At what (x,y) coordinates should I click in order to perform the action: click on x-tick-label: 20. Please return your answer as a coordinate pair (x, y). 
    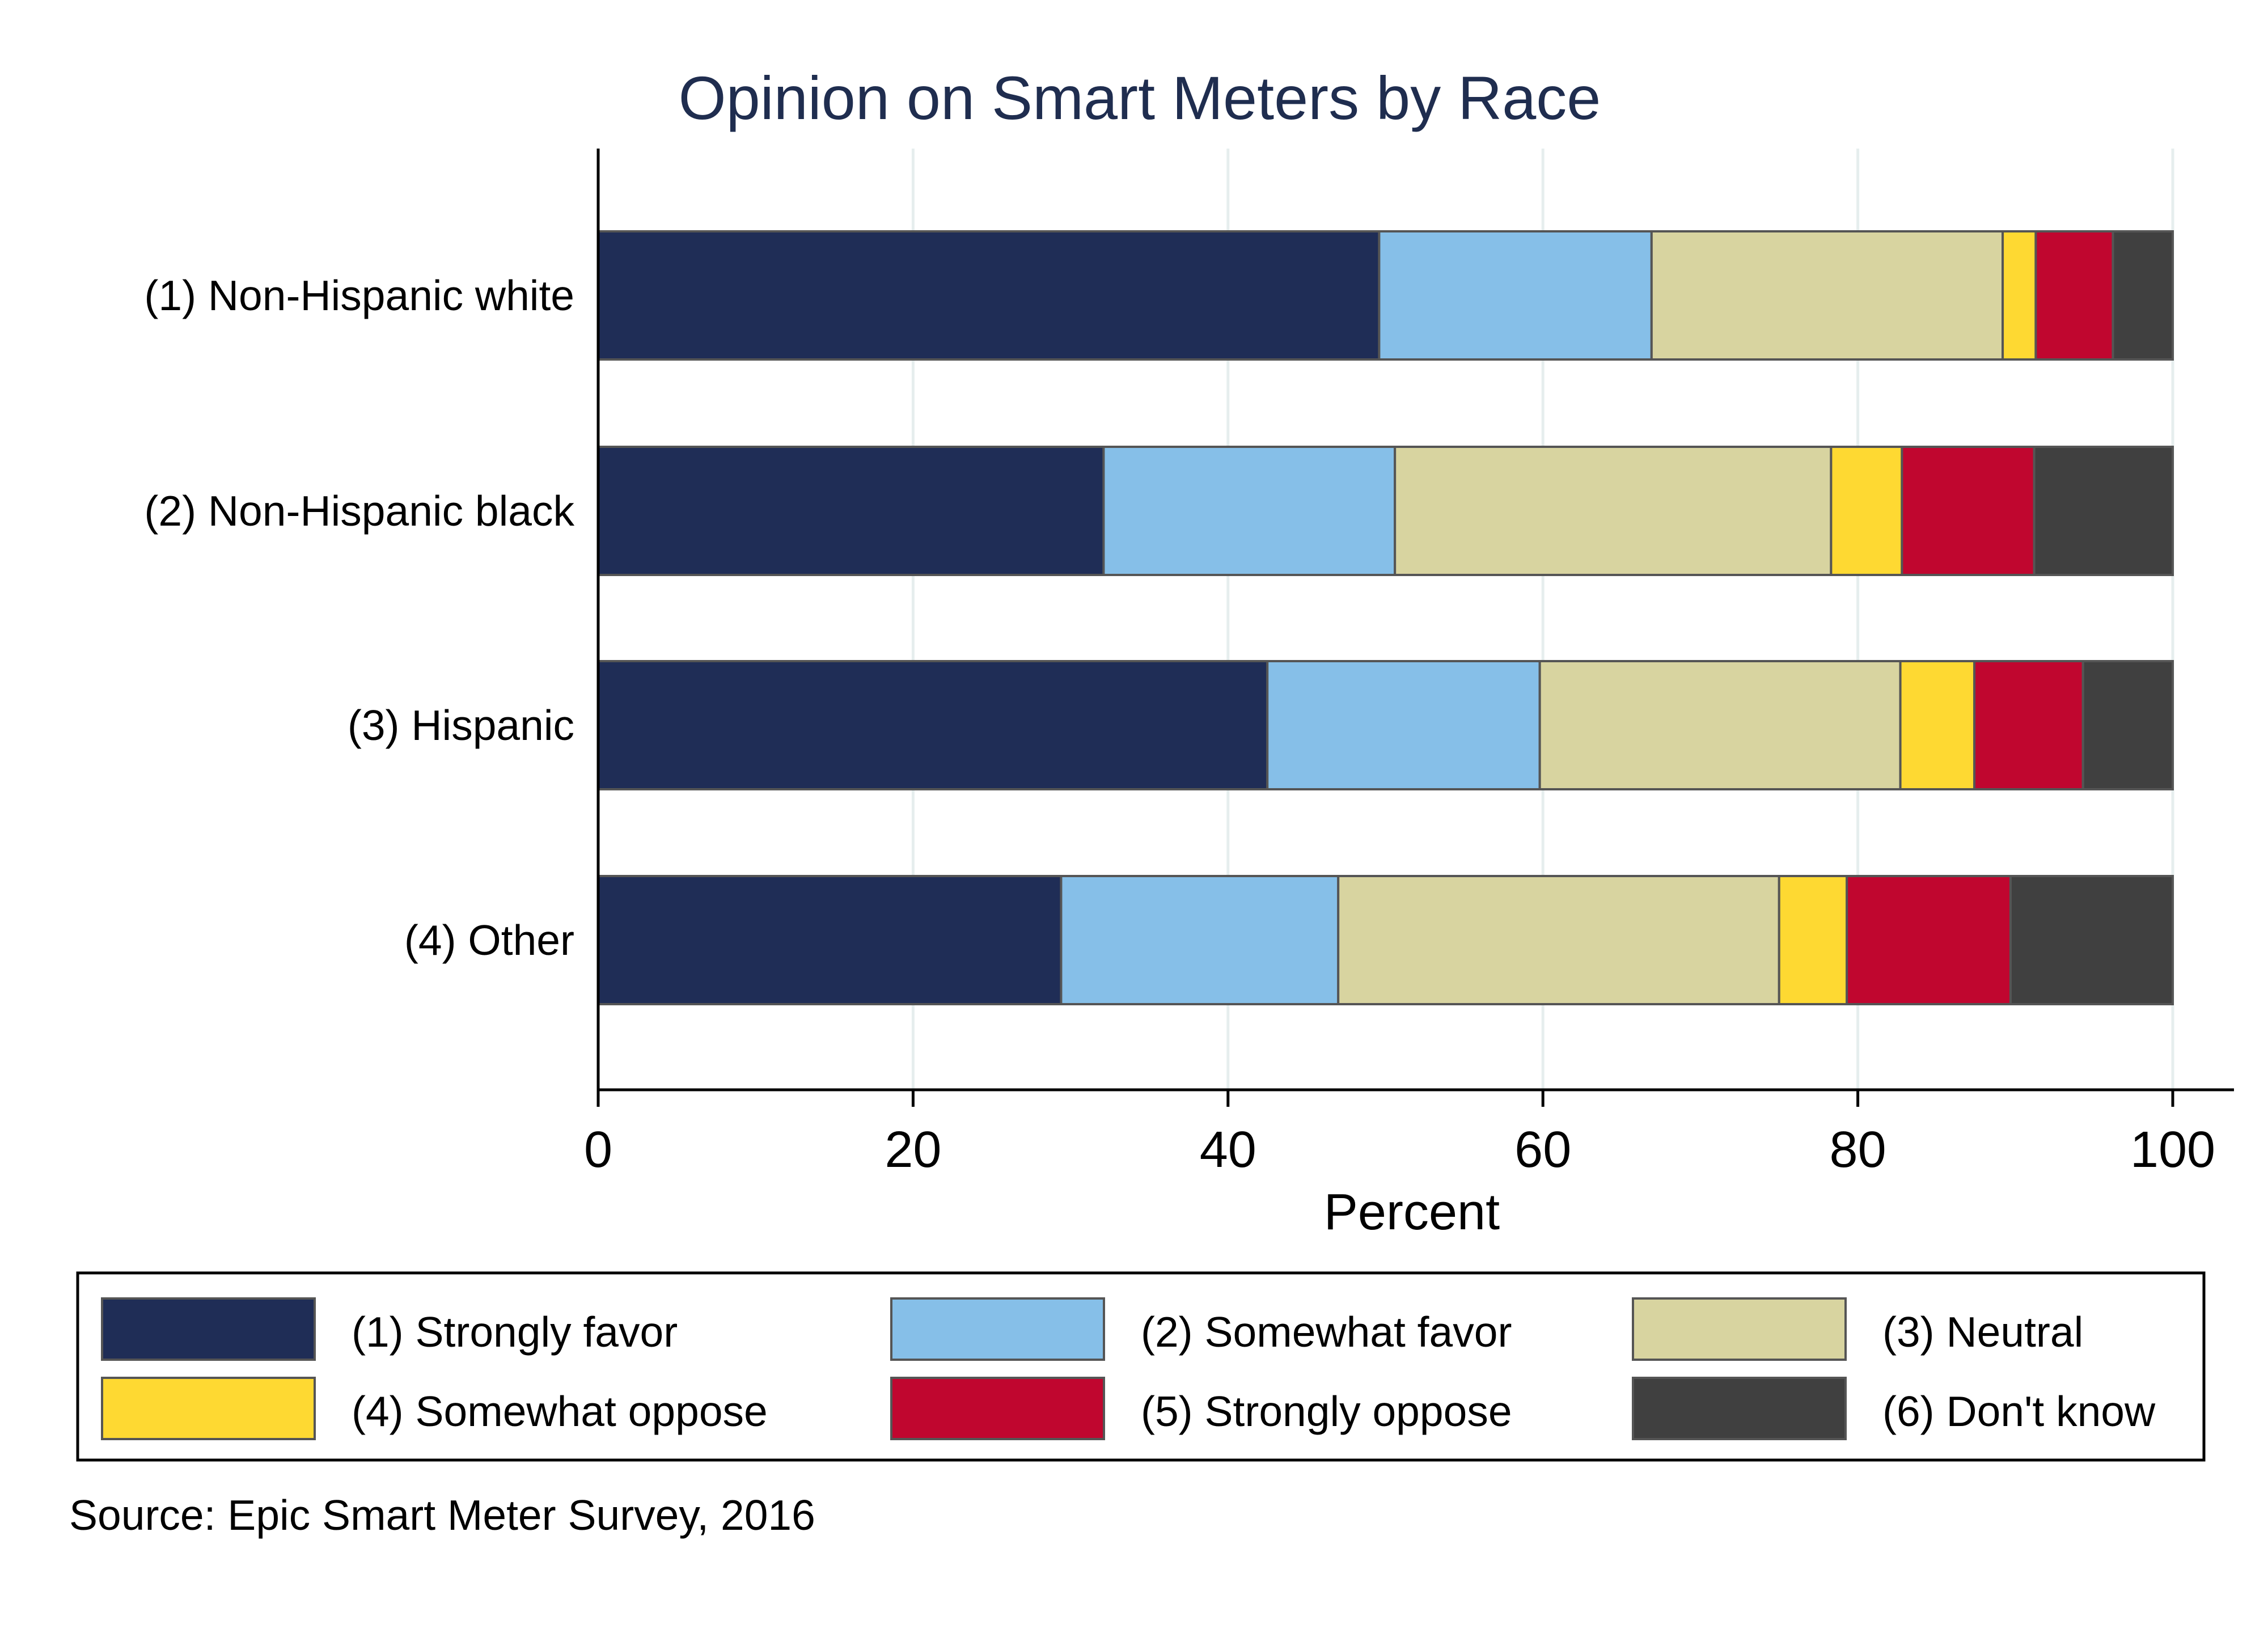
    Looking at the image, I should click on (913, 1150).